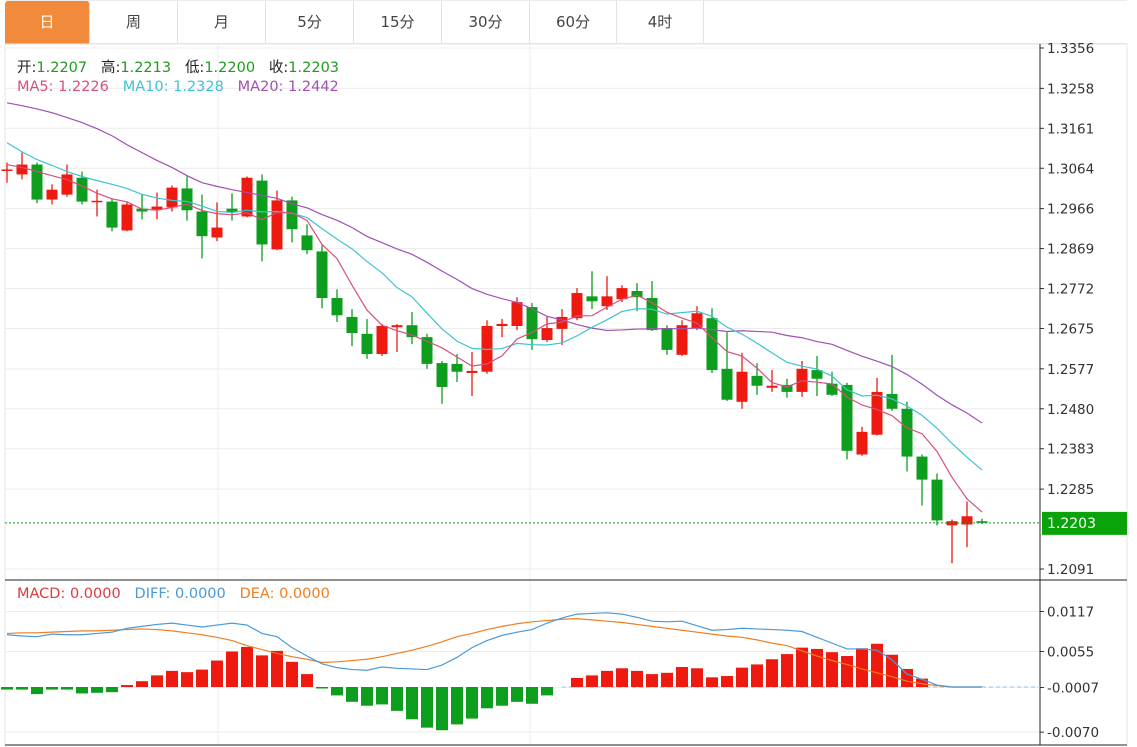  What do you see at coordinates (314, 68) in the screenshot?
I see `close-value: 1.2203` at bounding box center [314, 68].